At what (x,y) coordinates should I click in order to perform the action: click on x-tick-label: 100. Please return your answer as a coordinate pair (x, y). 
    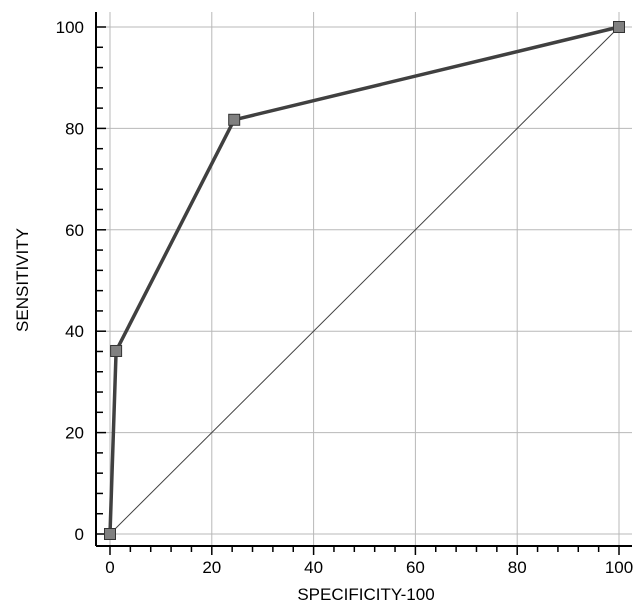
    Looking at the image, I should click on (619, 567).